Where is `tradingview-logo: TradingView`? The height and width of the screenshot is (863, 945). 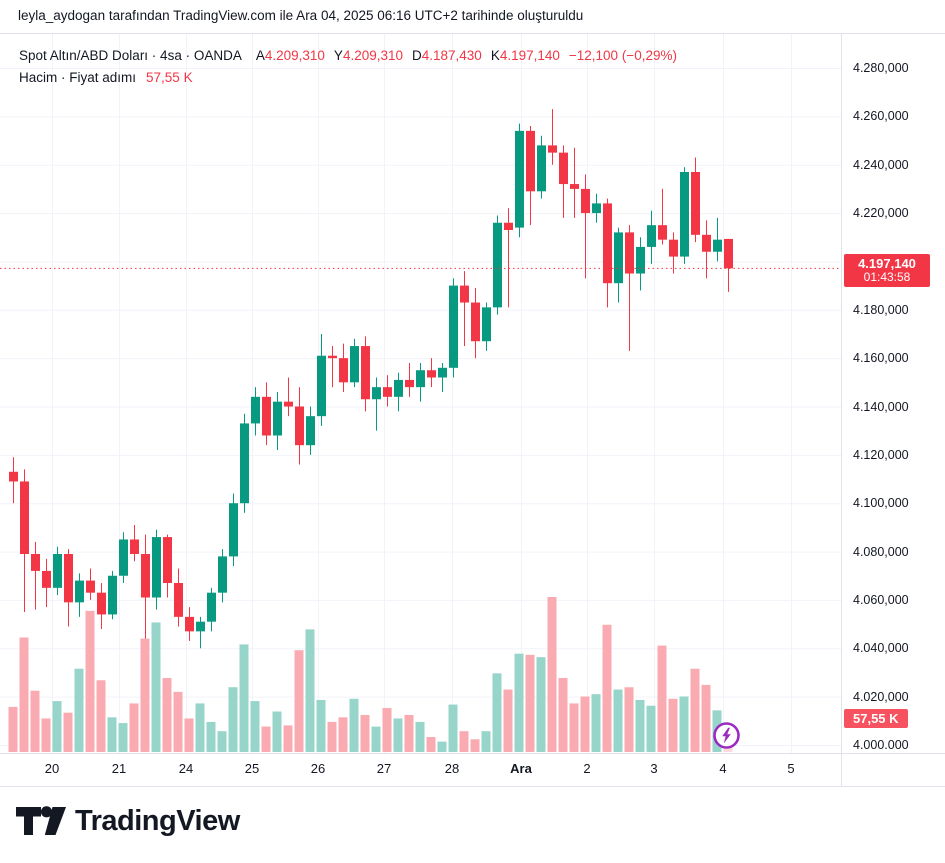
tradingview-logo: TradingView is located at coordinates (128, 821).